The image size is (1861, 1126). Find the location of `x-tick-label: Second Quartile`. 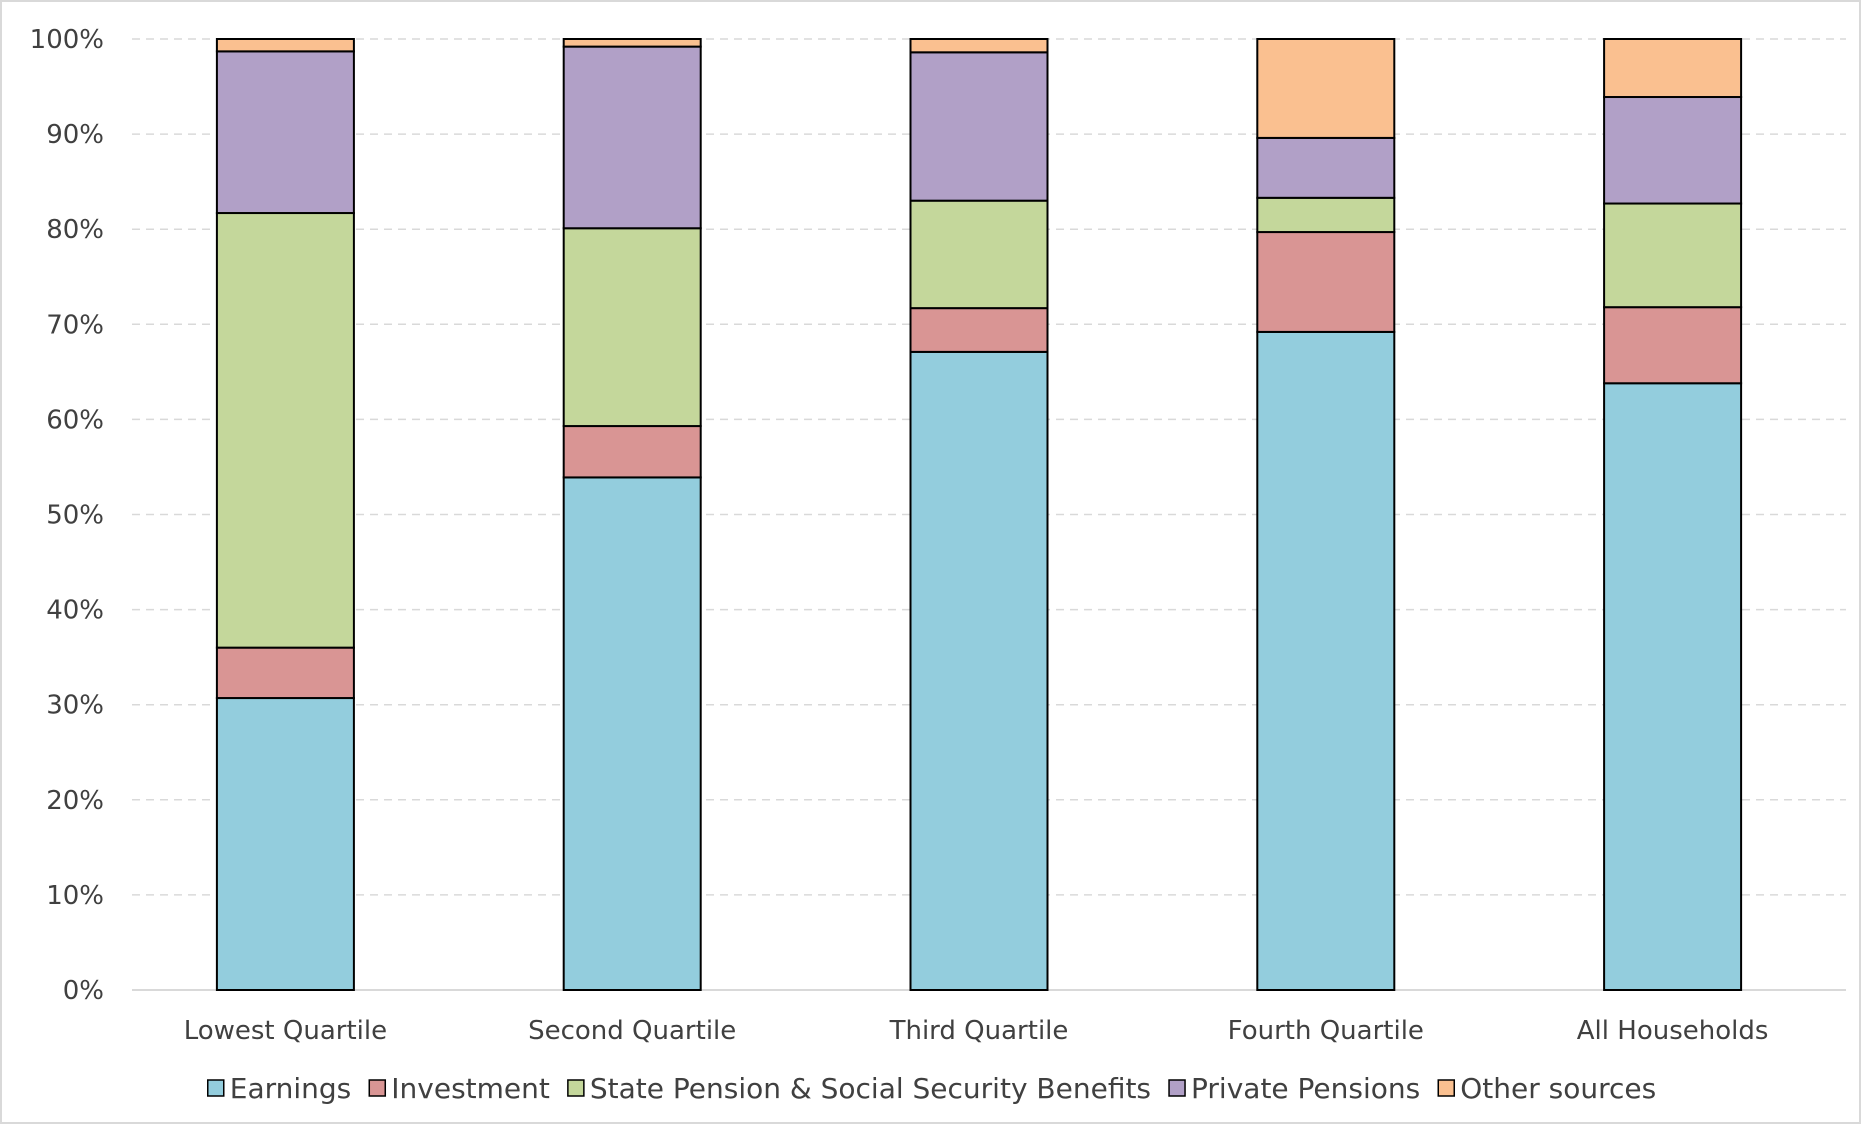

x-tick-label: Second Quartile is located at coordinates (632, 1031).